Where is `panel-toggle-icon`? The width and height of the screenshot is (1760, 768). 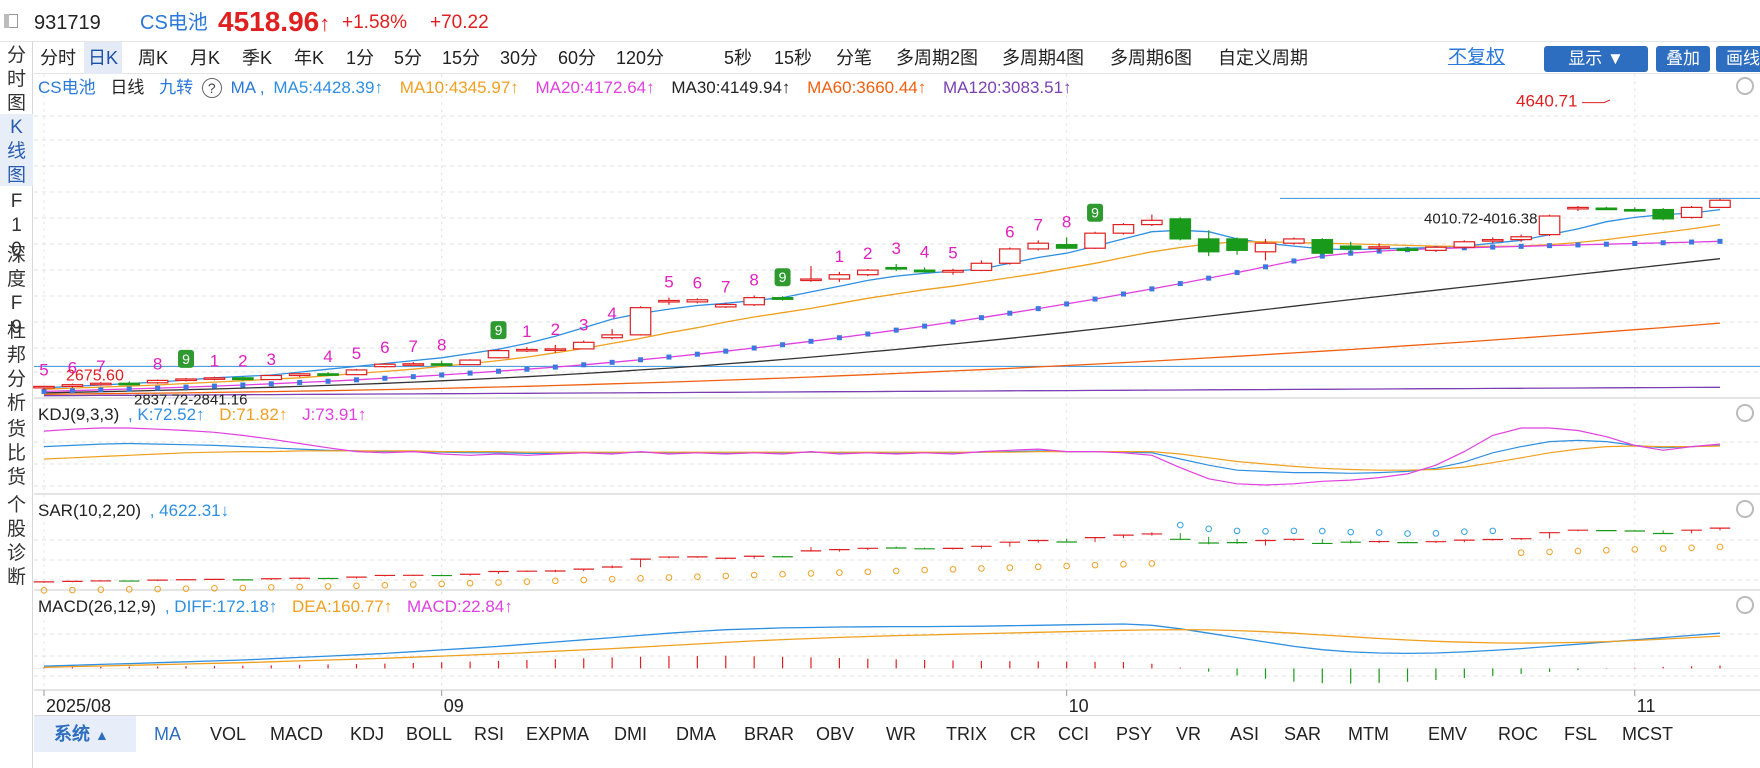 panel-toggle-icon is located at coordinates (12, 21).